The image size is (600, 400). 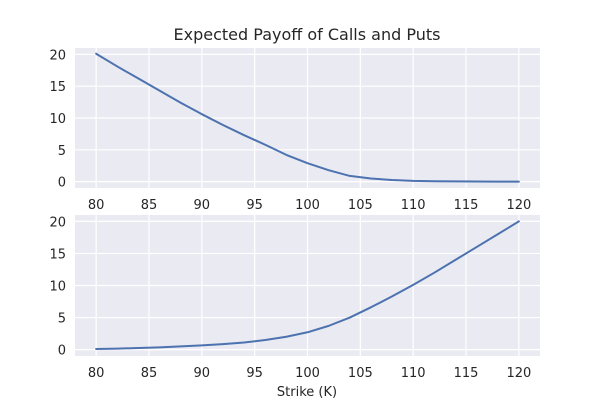 I want to click on put-y-tick-label: 20, so click(x=57, y=222).